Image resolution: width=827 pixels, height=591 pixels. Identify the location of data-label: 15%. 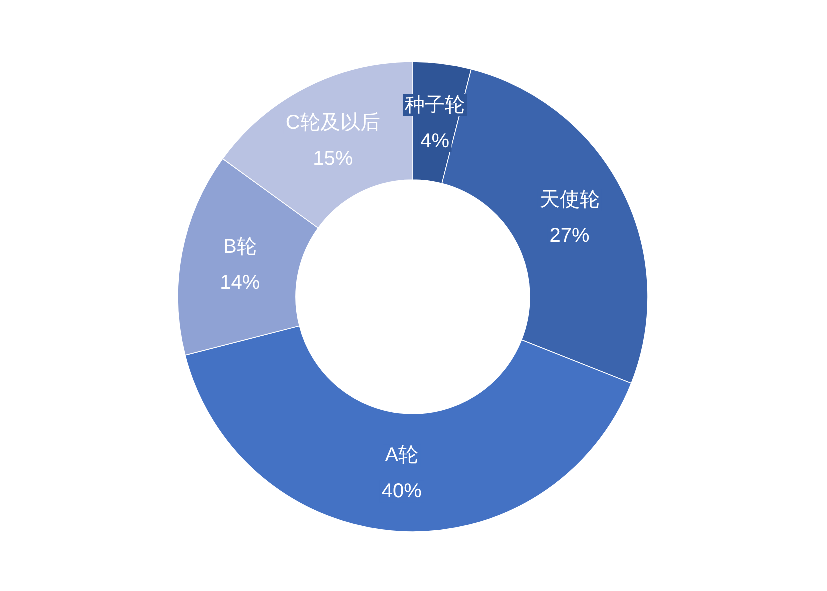
(333, 159).